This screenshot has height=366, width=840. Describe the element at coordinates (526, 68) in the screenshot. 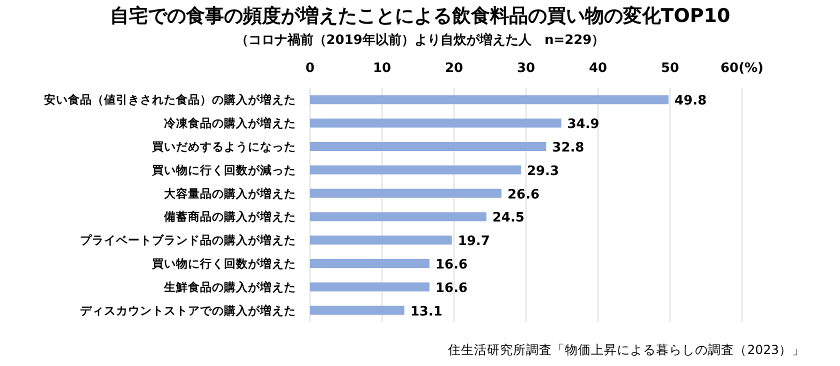

I see `x-tick-label: 30` at that location.